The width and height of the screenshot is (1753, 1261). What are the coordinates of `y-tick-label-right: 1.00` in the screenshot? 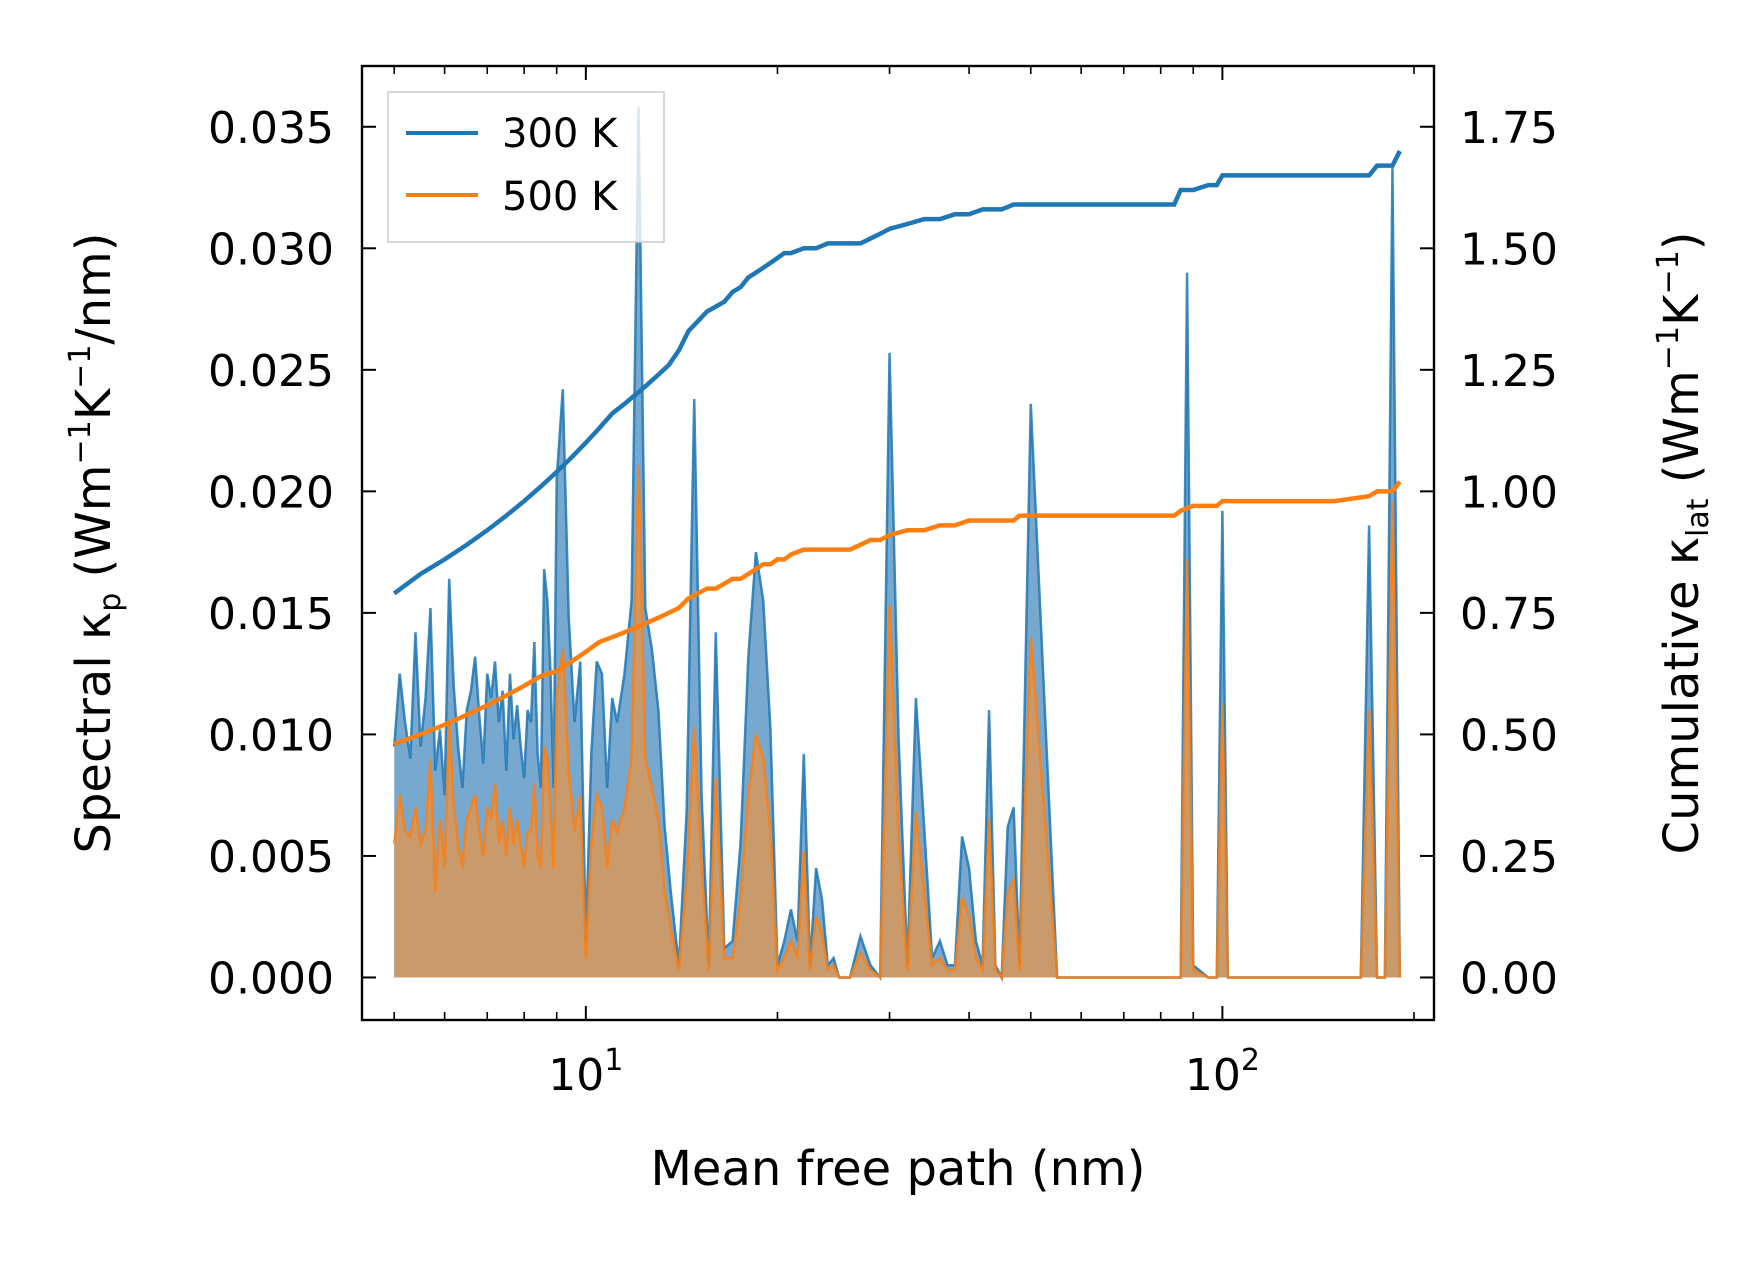 It's located at (1509, 492).